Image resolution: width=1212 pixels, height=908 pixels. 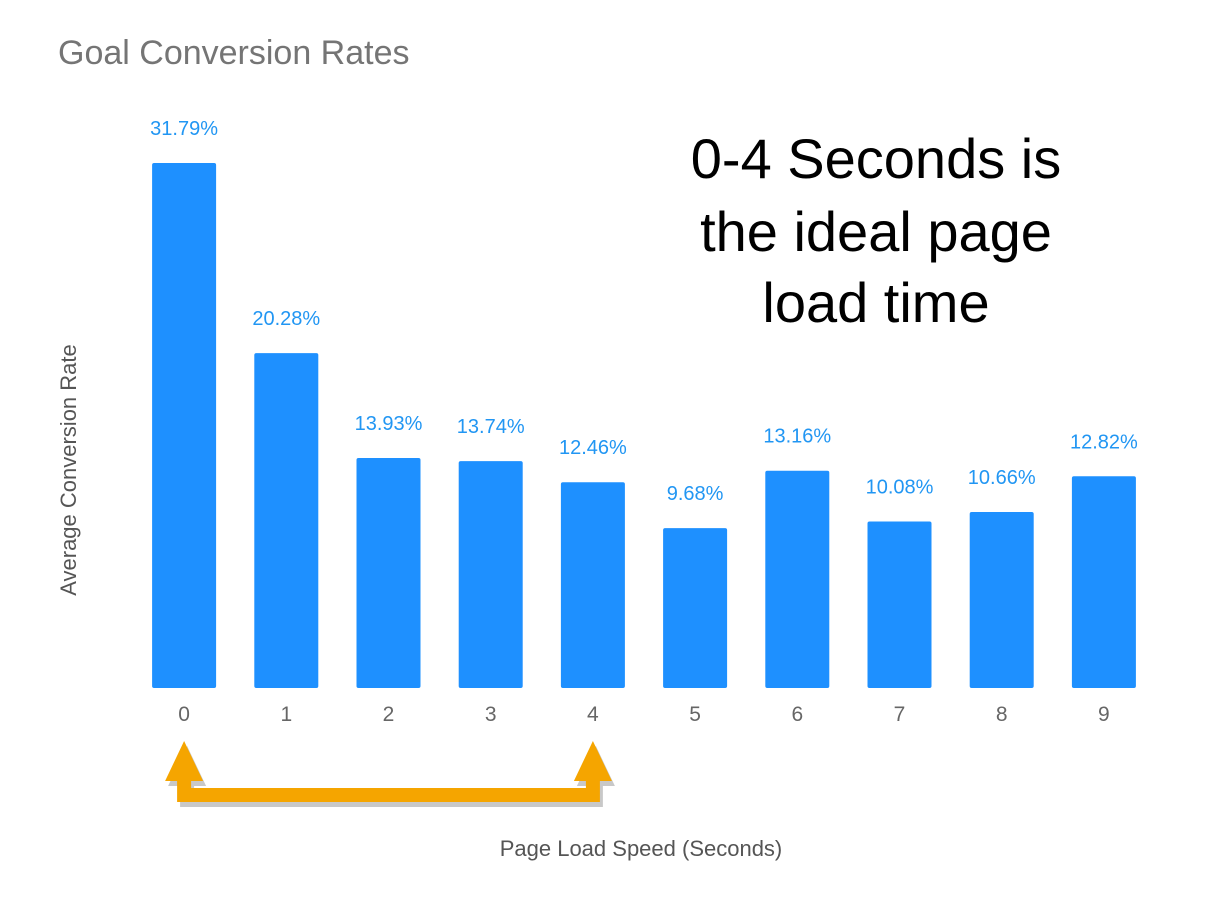 What do you see at coordinates (593, 714) in the screenshot?
I see `x-tick-label-4: 4` at bounding box center [593, 714].